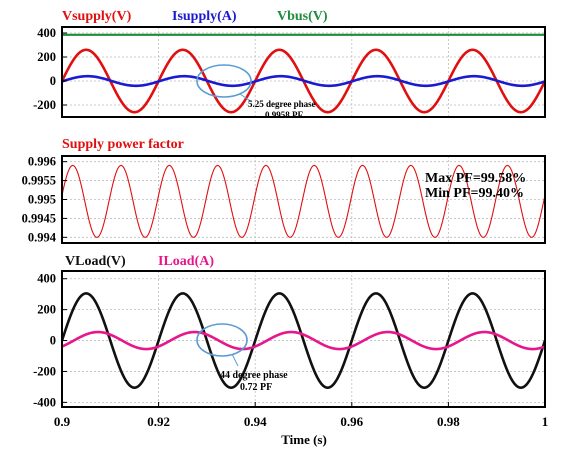  I want to click on y-tick-label: 0.995, so click(42, 200).